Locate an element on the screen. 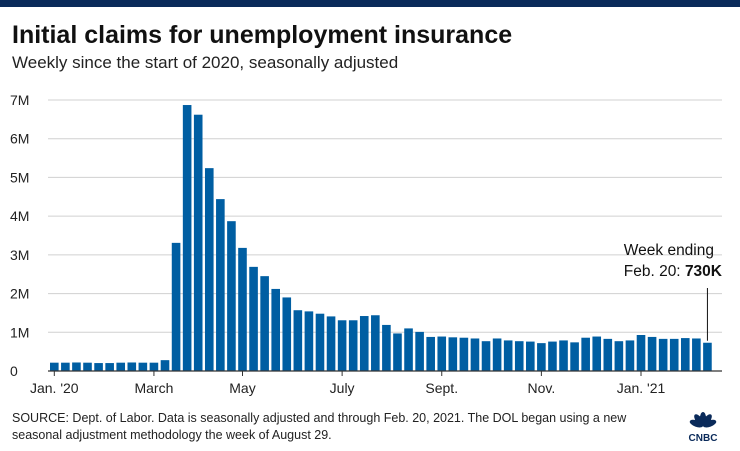 Image resolution: width=740 pixels, height=451 pixels. y-tick-label: 4M is located at coordinates (19, 216).